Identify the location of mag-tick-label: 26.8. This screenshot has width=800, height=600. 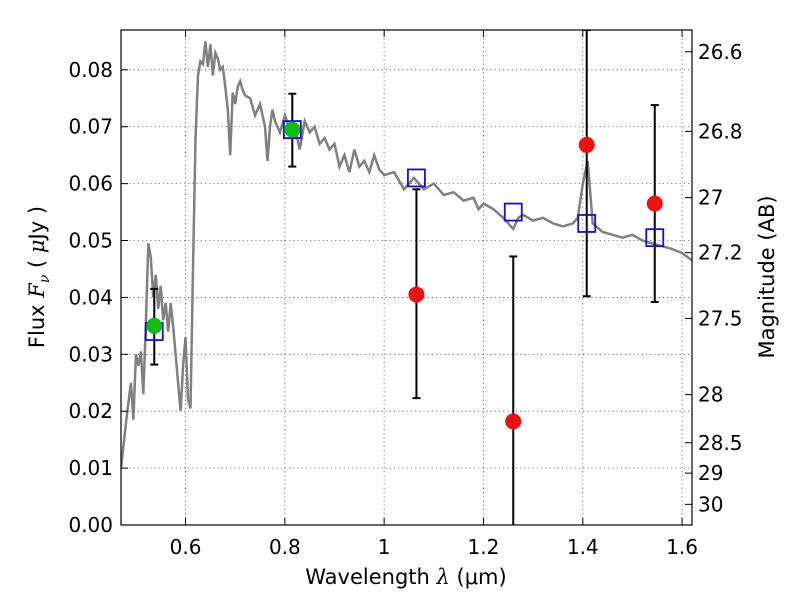
(720, 131).